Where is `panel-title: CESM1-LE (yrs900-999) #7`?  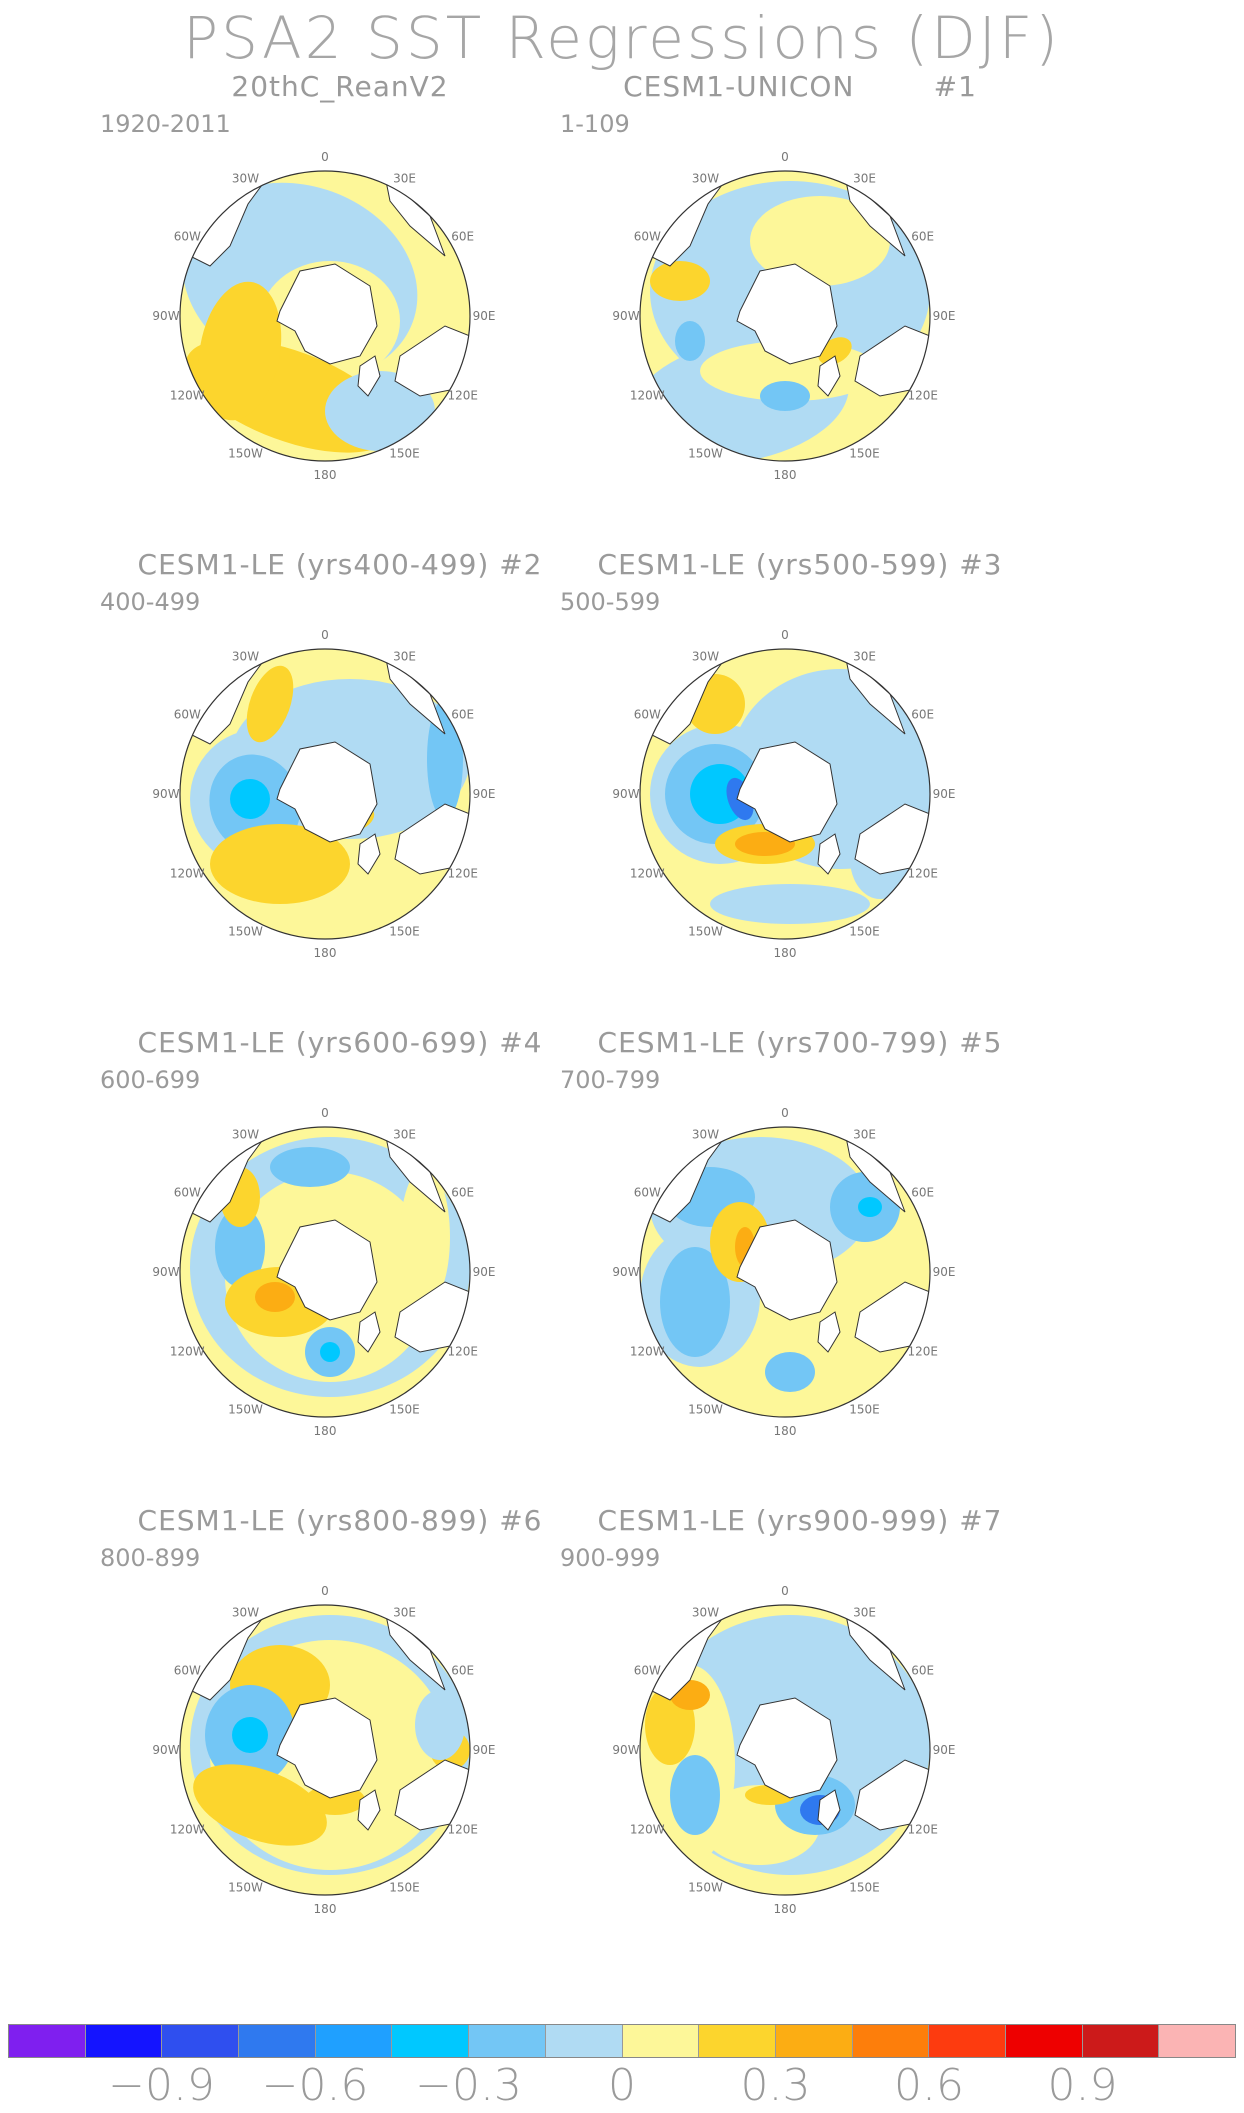
panel-title: CESM1-LE (yrs900-999) #7 is located at coordinates (800, 1520).